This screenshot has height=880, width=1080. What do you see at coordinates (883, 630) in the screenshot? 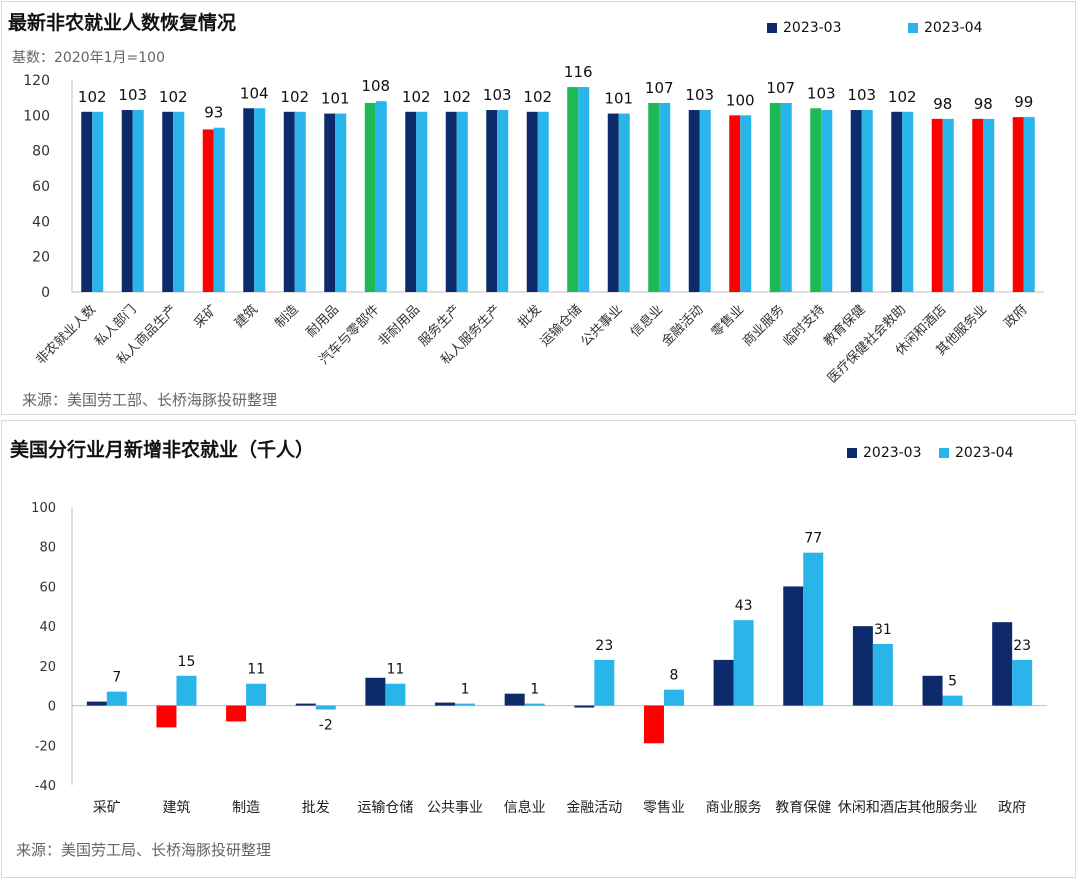
I see `data-label: 31` at bounding box center [883, 630].